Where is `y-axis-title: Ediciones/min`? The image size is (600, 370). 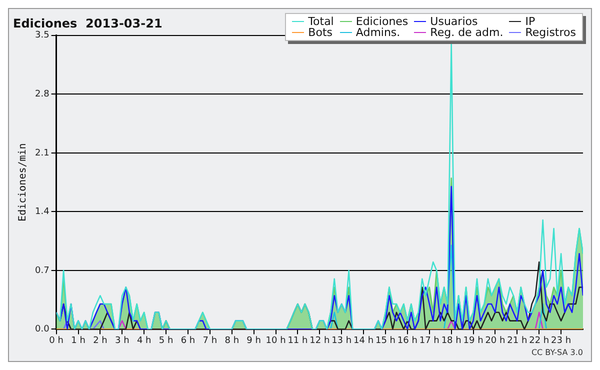 y-axis-title: Ediciones/min is located at coordinates (23, 182).